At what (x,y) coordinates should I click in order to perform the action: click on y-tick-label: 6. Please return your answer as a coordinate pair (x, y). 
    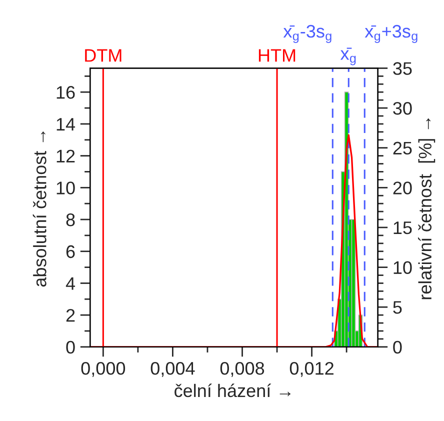
    Looking at the image, I should click on (70, 251).